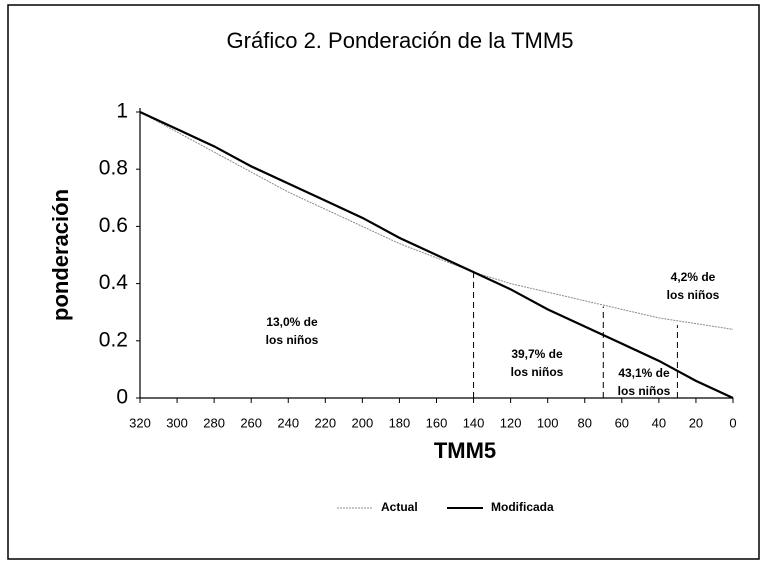 Image resolution: width=766 pixels, height=568 pixels. Describe the element at coordinates (522, 507) in the screenshot. I see `legend-label: Modificada` at that location.